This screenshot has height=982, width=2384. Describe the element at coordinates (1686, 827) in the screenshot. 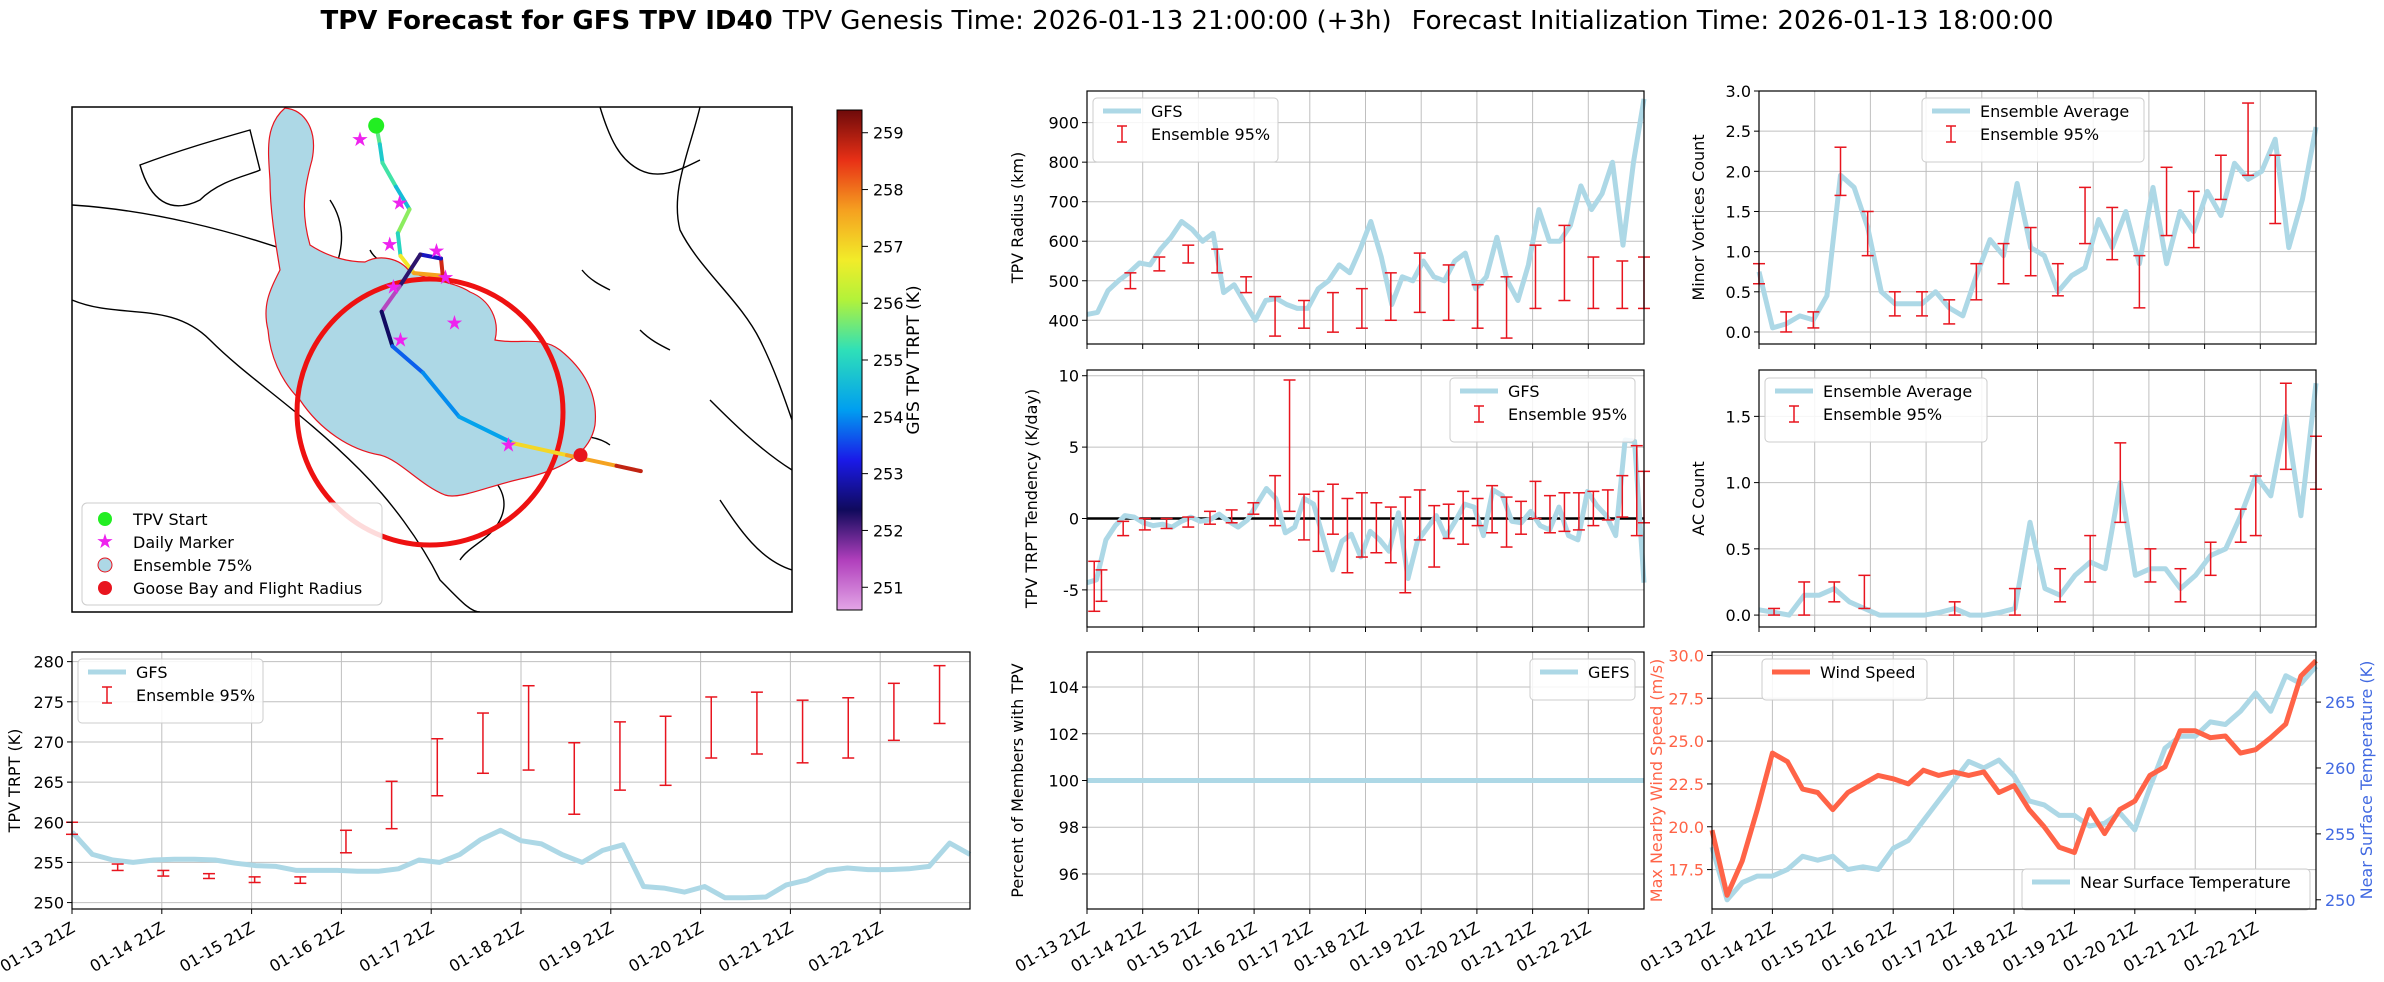

I see `wind-ytick-label-1: 20.0` at that location.